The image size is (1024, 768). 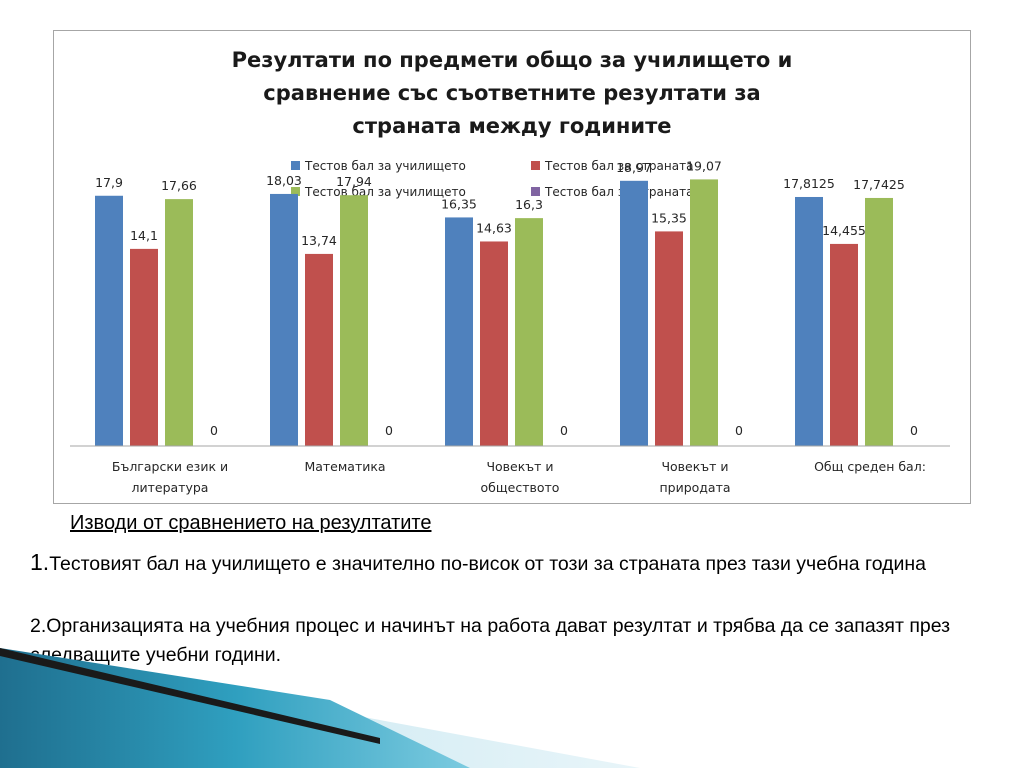 I want to click on legend-label-2: Тестов бал за страната, so click(x=618, y=166).